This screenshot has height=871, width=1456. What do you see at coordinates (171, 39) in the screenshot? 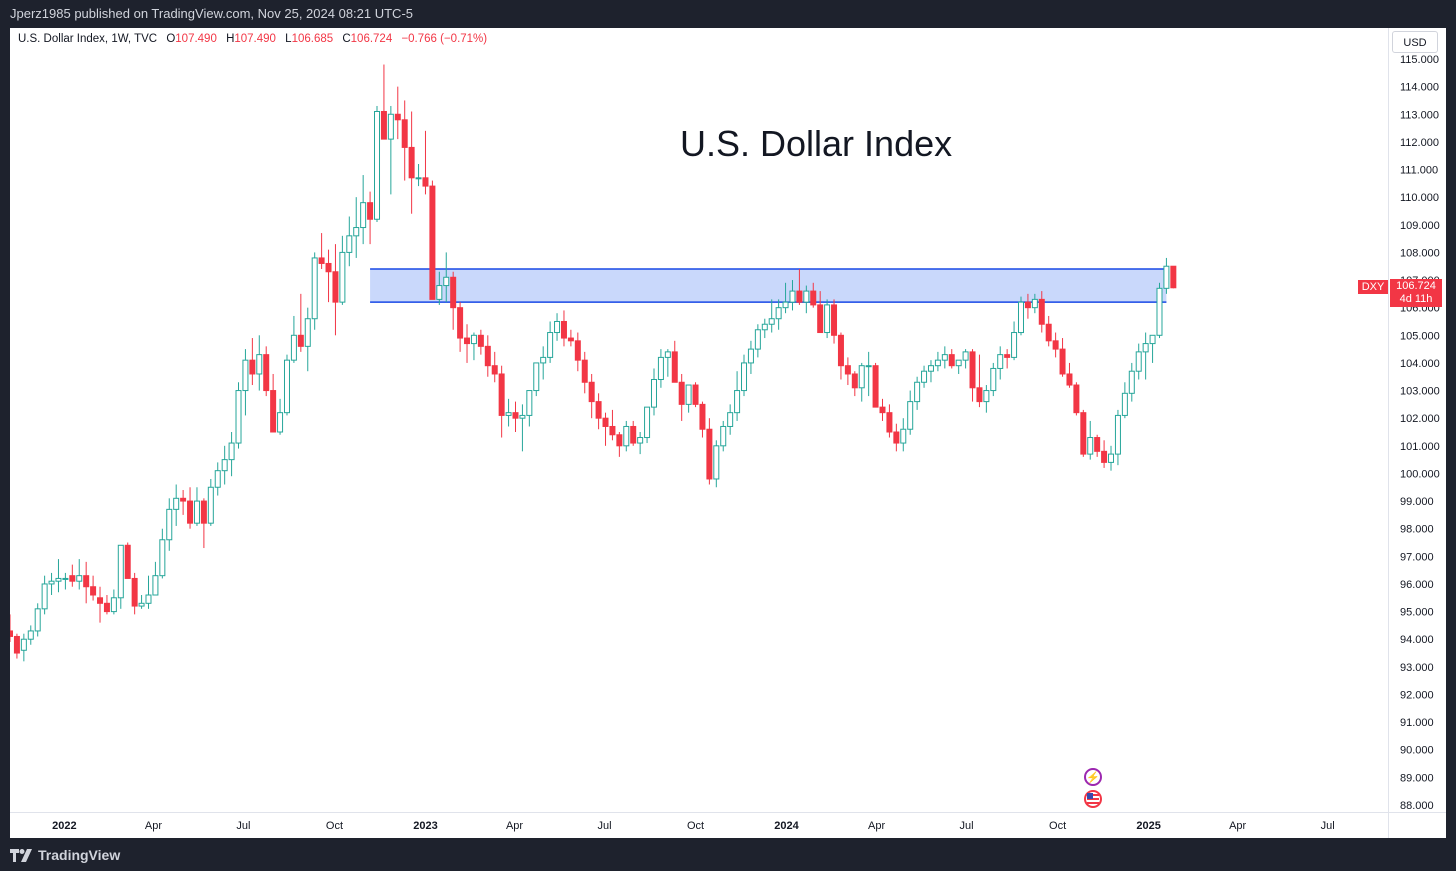
I see `open-label: O` at bounding box center [171, 39].